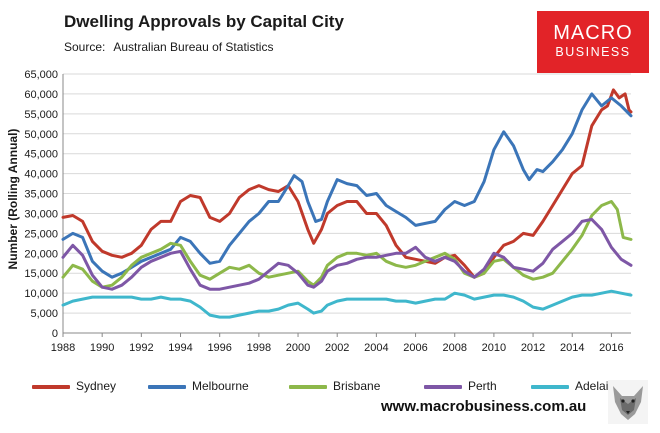  What do you see at coordinates (593, 52) in the screenshot?
I see `logo-line-2: BUSINESS` at bounding box center [593, 52].